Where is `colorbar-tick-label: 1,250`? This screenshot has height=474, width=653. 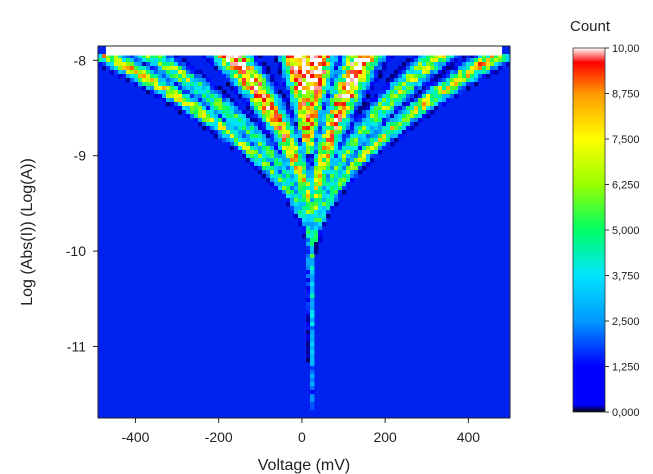
colorbar-tick-label: 1,250 is located at coordinates (626, 368).